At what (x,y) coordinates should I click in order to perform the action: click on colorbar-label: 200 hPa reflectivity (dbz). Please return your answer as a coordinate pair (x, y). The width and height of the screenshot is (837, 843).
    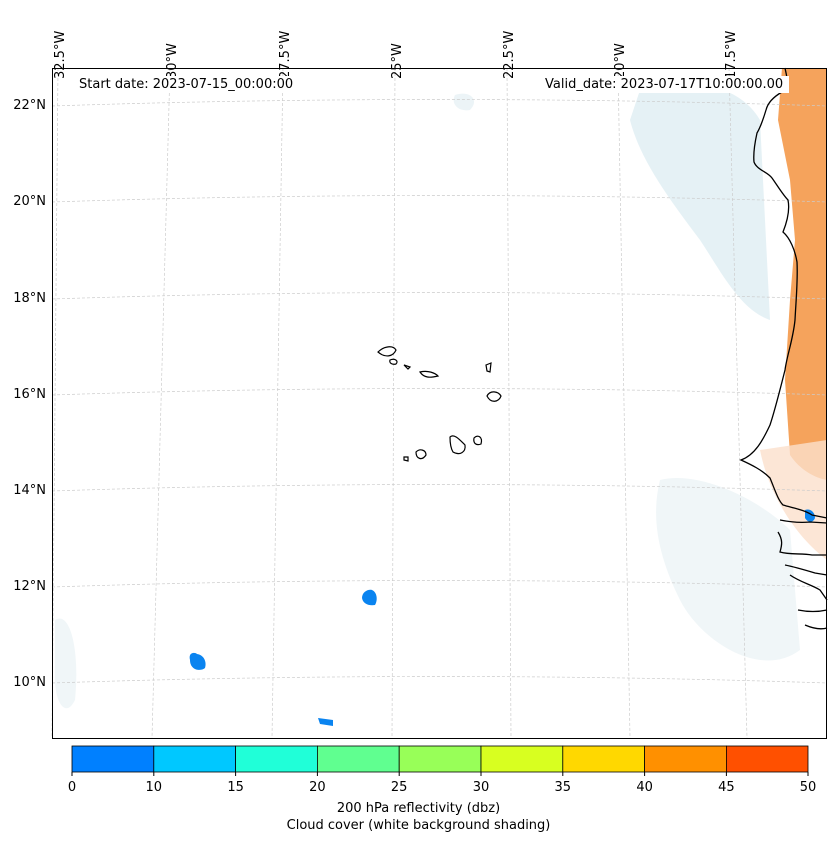
    Looking at the image, I should click on (418, 808).